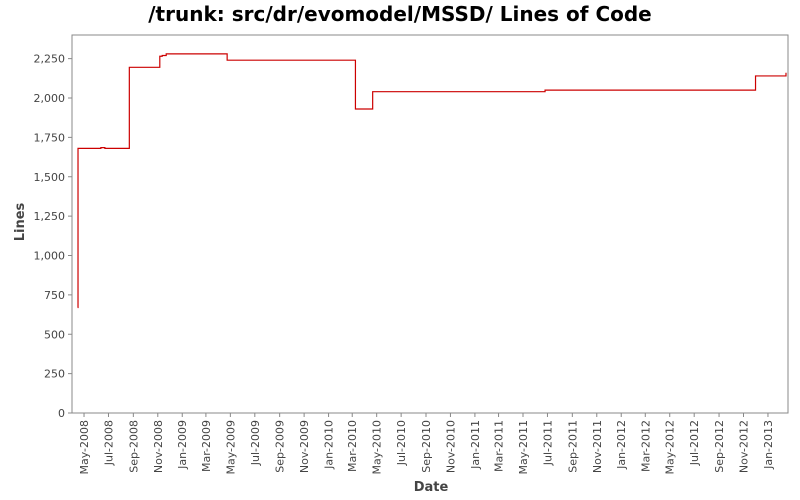  What do you see at coordinates (670, 447) in the screenshot?
I see `x-tick-label: May-2012` at bounding box center [670, 447].